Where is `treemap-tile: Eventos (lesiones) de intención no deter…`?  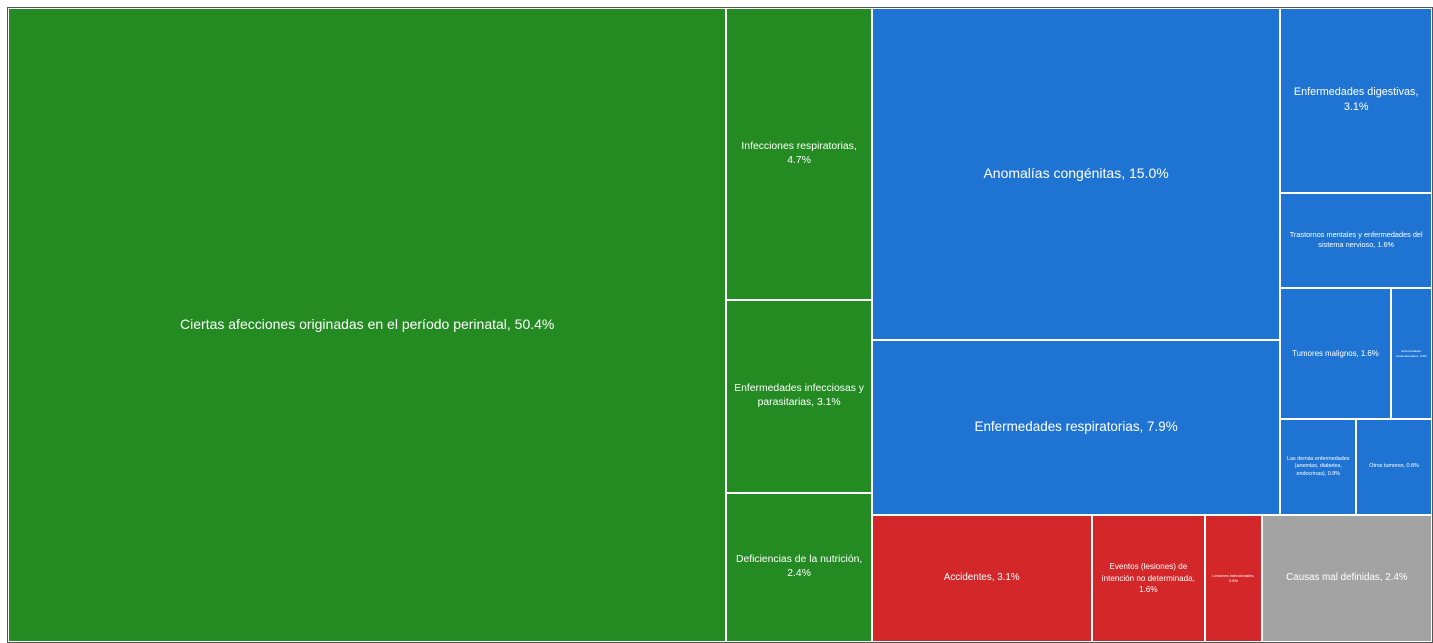
treemap-tile: Eventos (lesiones) de intención no deter… is located at coordinates (1148, 578).